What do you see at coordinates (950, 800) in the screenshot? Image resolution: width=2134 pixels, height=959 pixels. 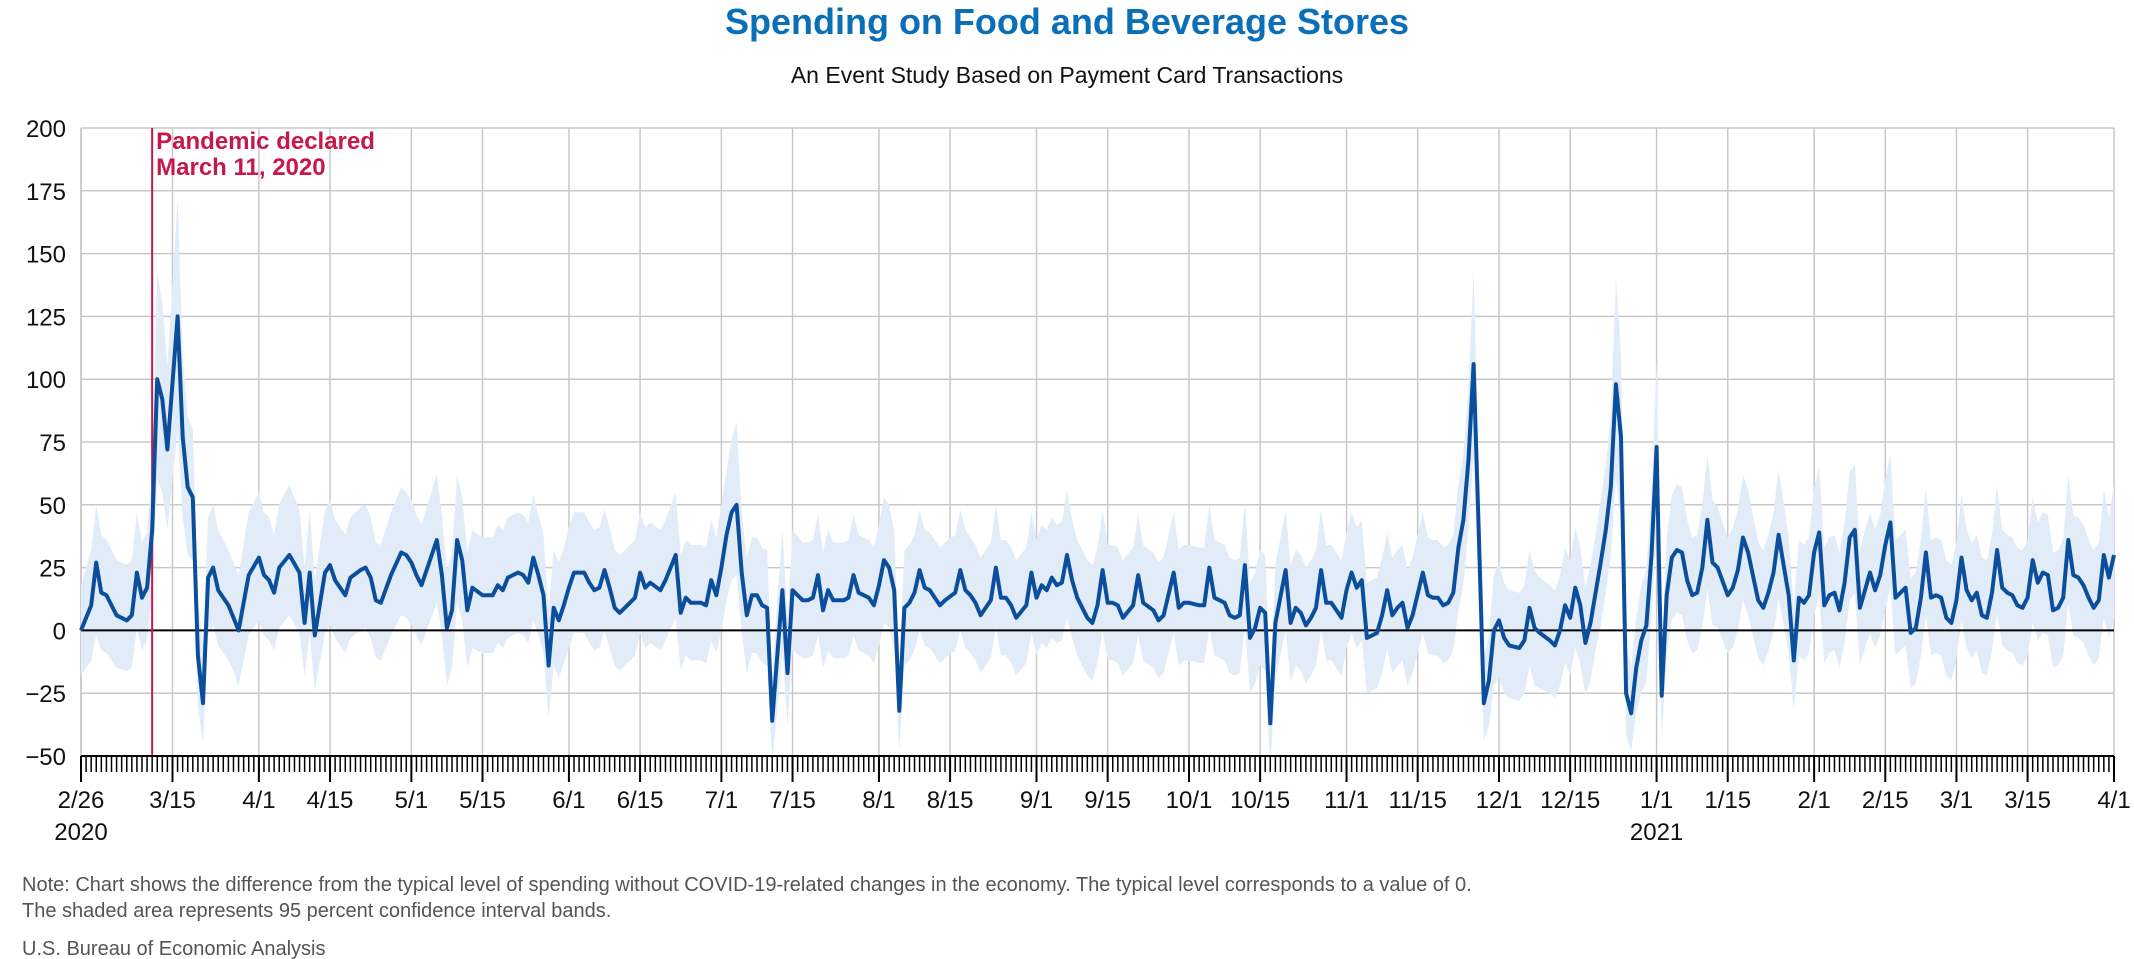 I see `x-tick-label: 8/15` at bounding box center [950, 800].